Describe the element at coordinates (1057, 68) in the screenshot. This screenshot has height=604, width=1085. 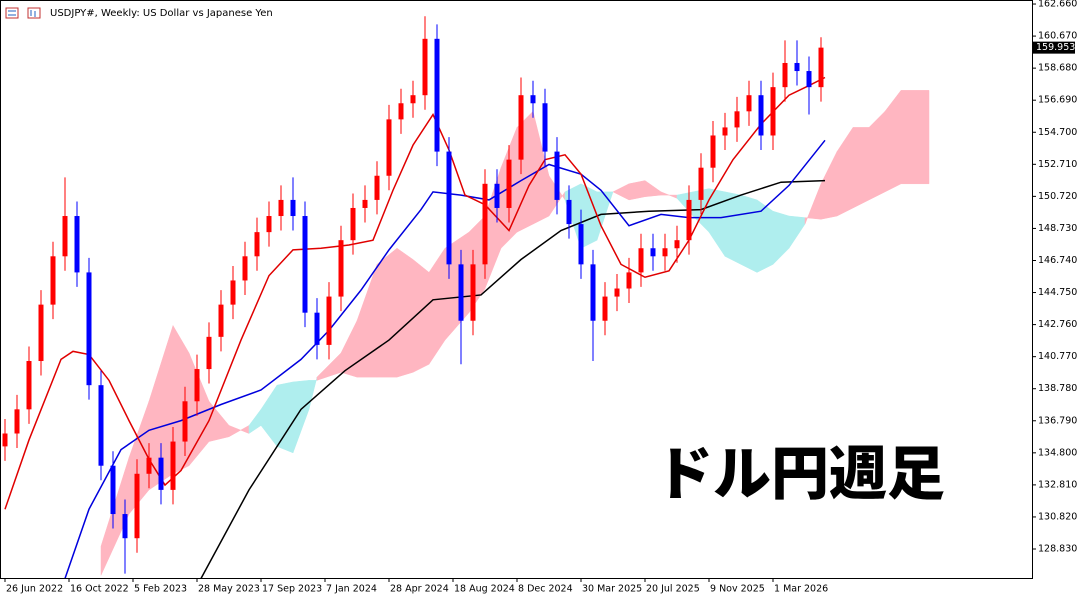
I see `y-tick-label: 158.680` at that location.